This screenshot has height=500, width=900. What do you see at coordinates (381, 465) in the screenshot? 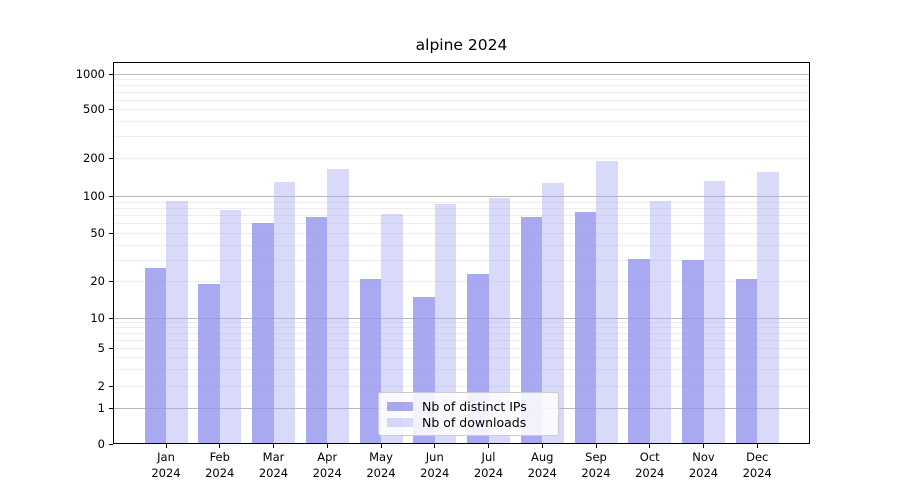
I see `x-tick-label: May 2024` at bounding box center [381, 465].